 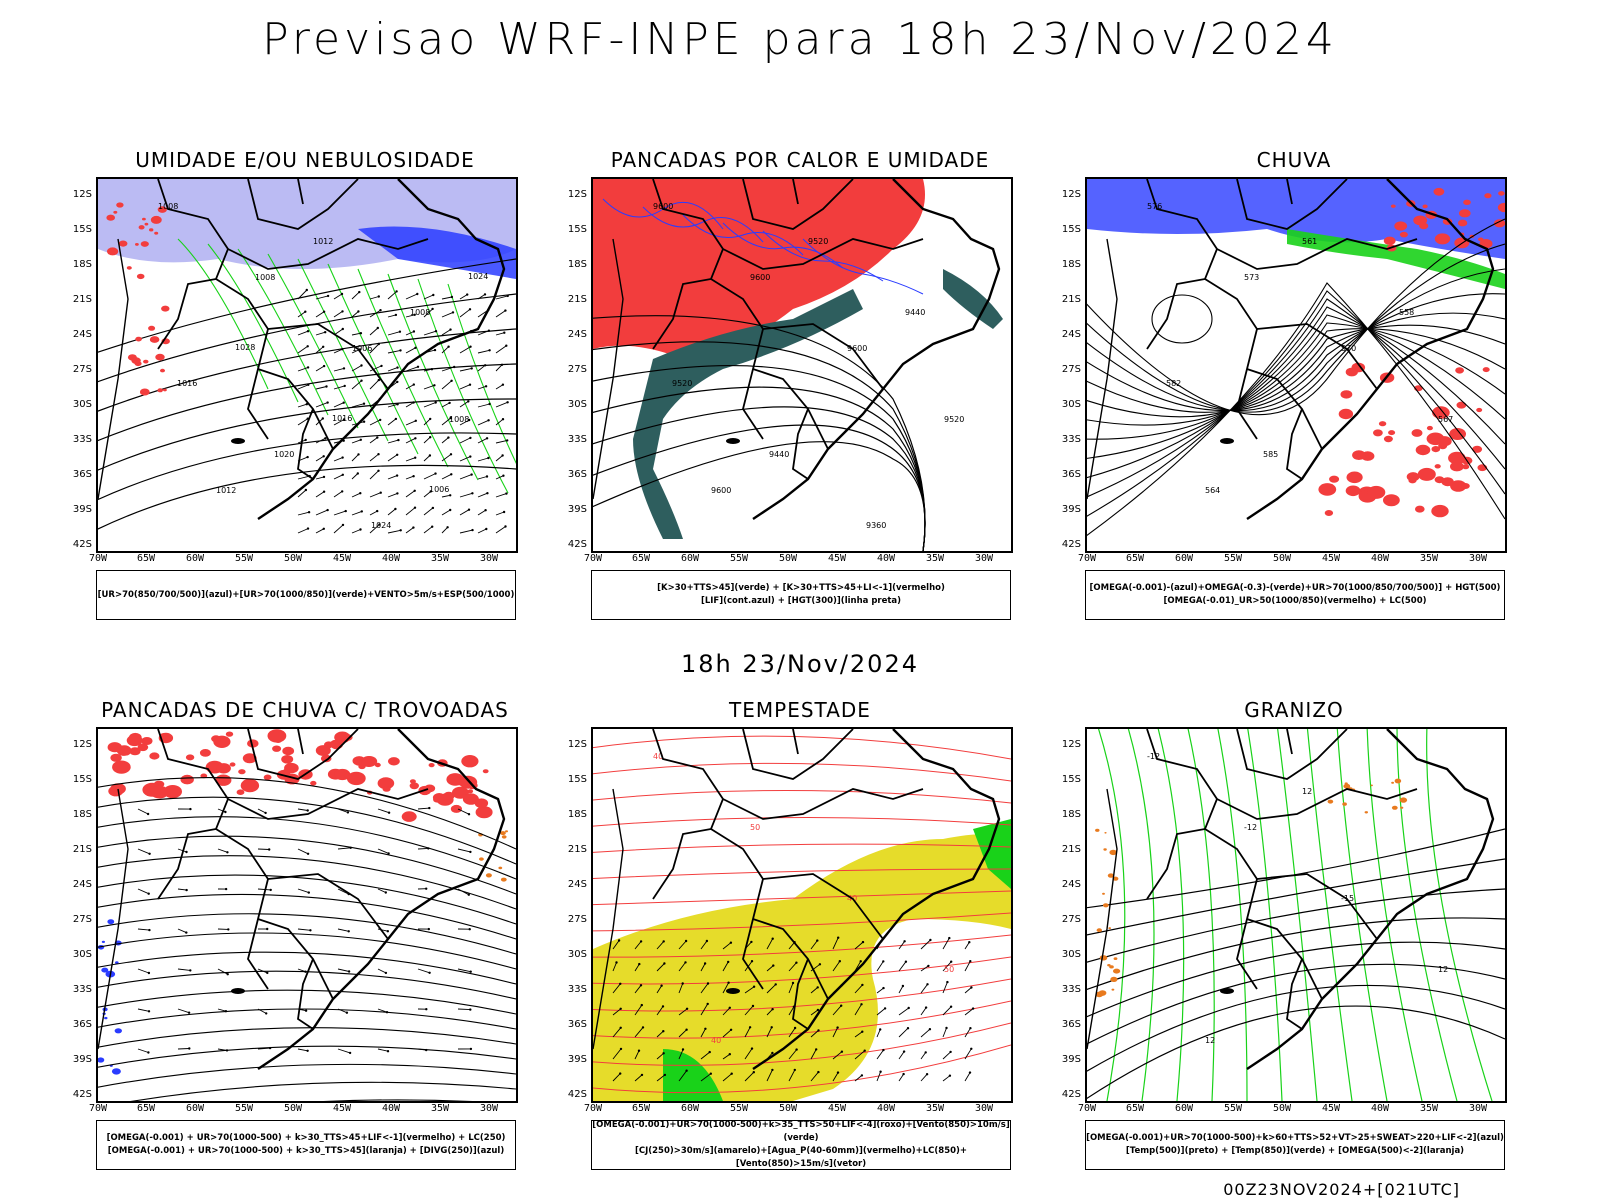 What do you see at coordinates (818, 241) in the screenshot?
I see `contour-label: 9520` at bounding box center [818, 241].